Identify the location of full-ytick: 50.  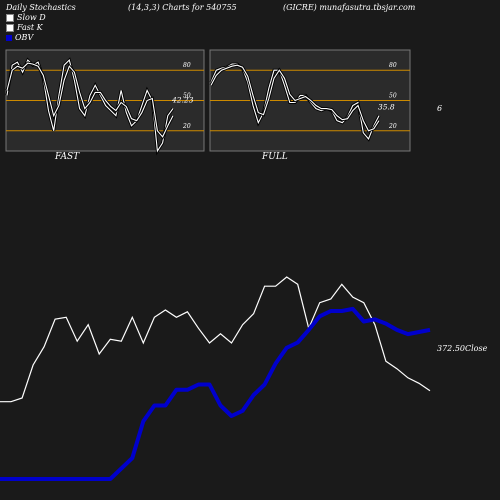
(393, 96).